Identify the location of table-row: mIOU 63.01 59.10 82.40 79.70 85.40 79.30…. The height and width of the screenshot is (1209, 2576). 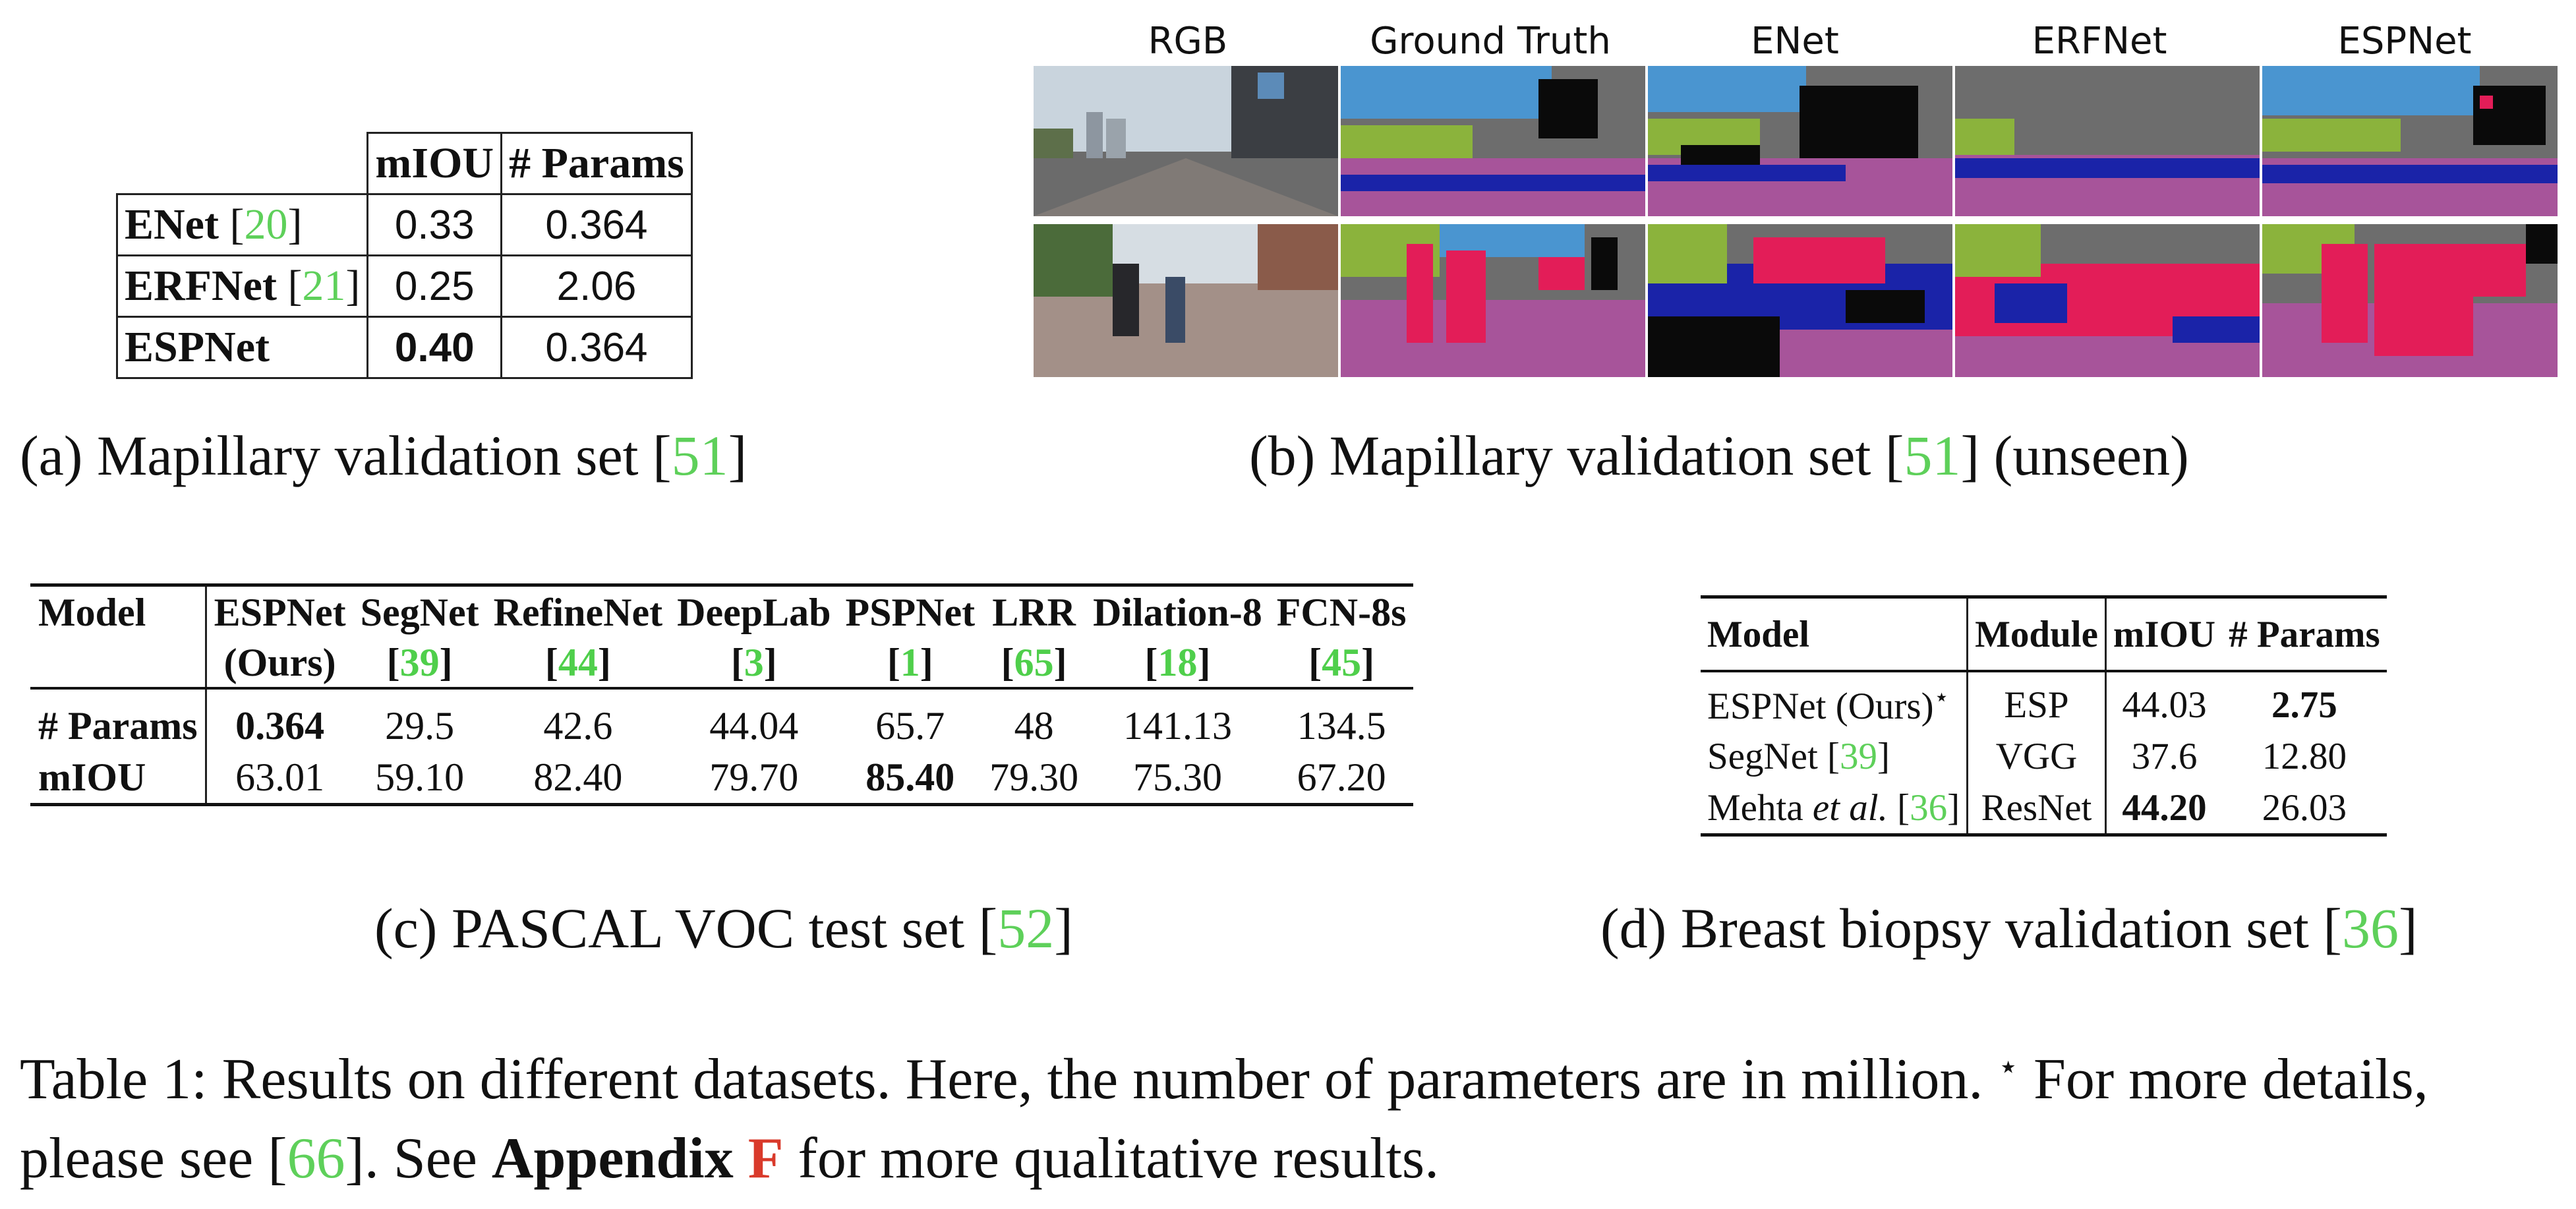
(722, 779).